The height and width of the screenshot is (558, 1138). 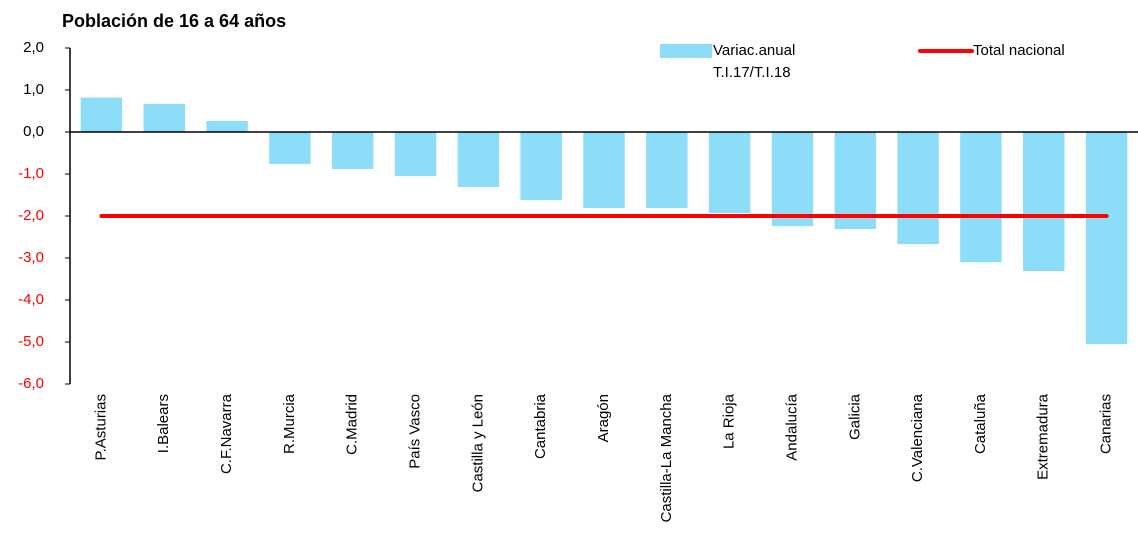 What do you see at coordinates (754, 61) in the screenshot?
I see `legend-label: Variac.anual T.I.17/T.I.18` at bounding box center [754, 61].